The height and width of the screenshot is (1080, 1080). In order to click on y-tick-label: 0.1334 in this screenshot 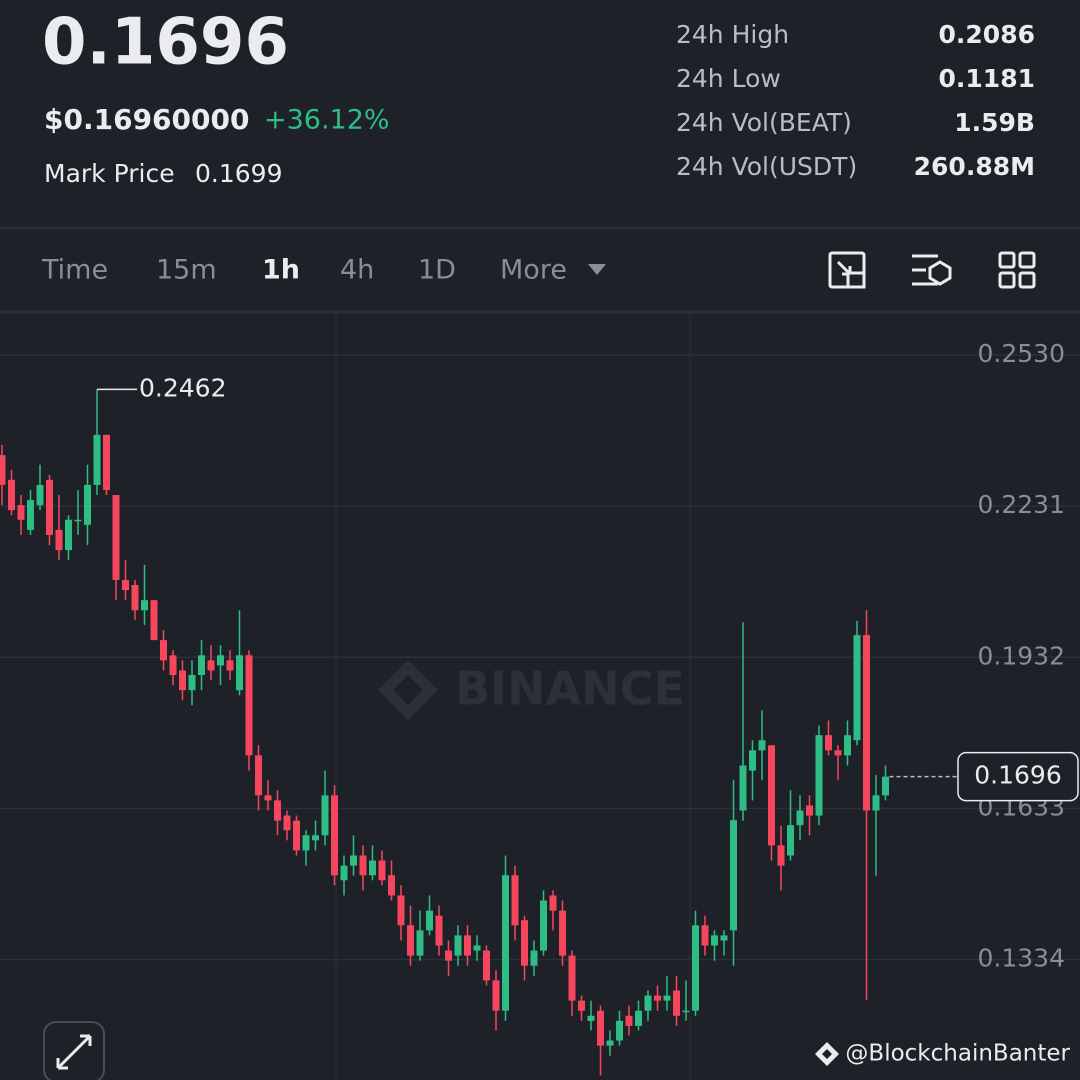, I will do `click(1021, 958)`.